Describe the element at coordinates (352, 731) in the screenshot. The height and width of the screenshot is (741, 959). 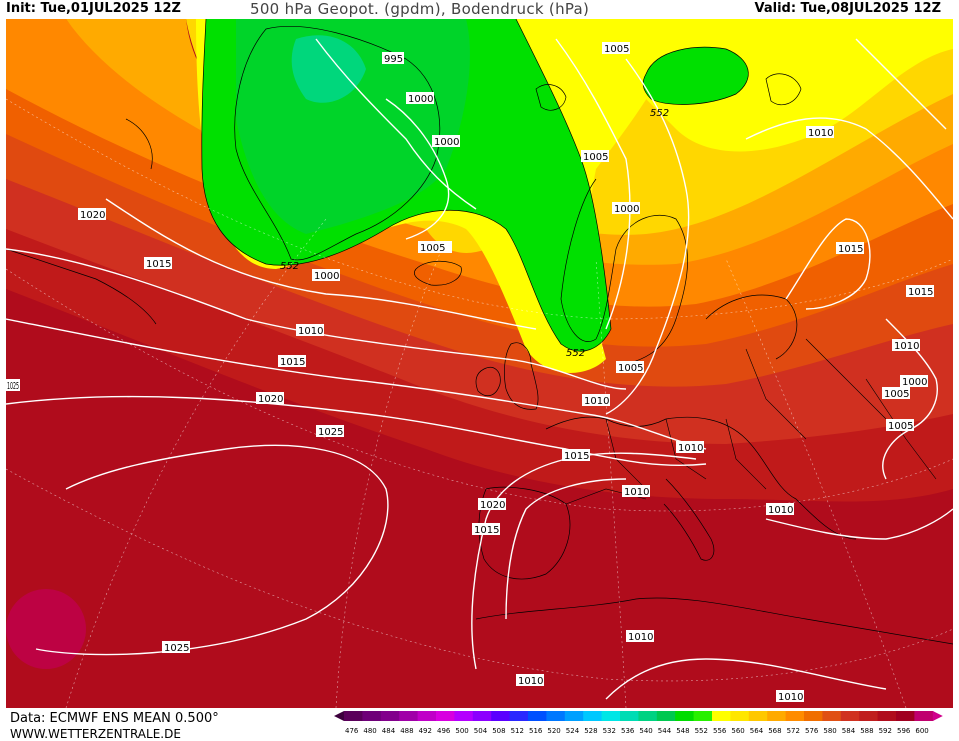
I see `colorbar-tick-label: 476` at that location.